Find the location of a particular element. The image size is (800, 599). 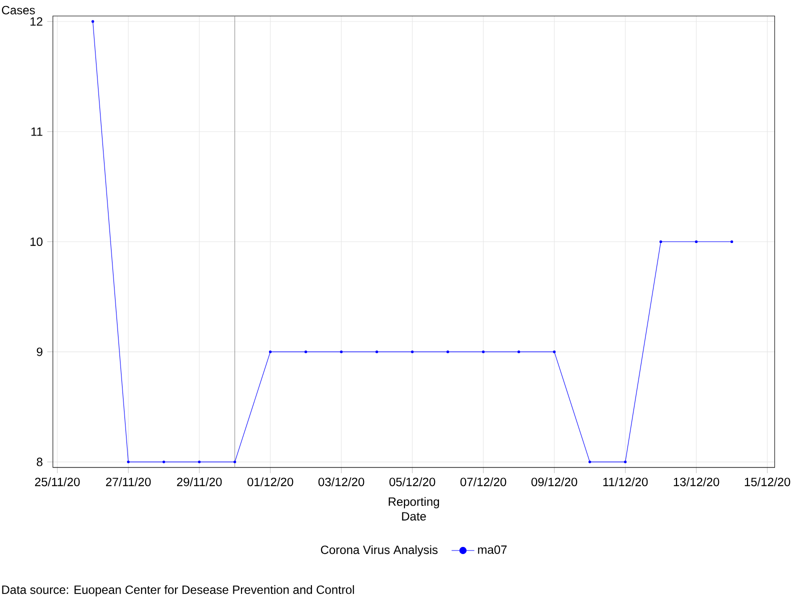

x-tick-label: 27/11/20 is located at coordinates (128, 481).